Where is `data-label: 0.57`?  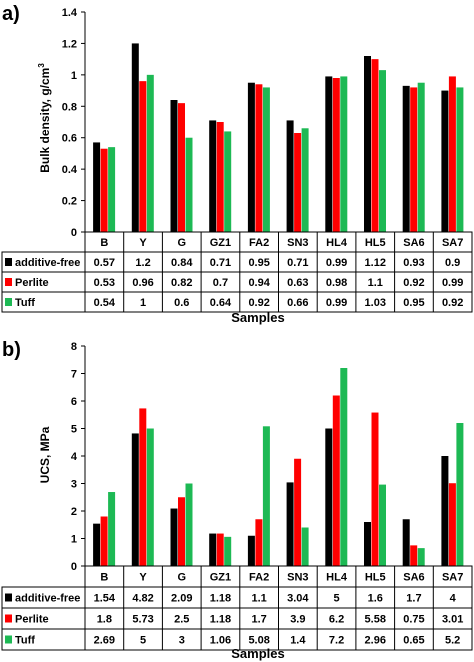 data-label: 0.57 is located at coordinates (104, 263).